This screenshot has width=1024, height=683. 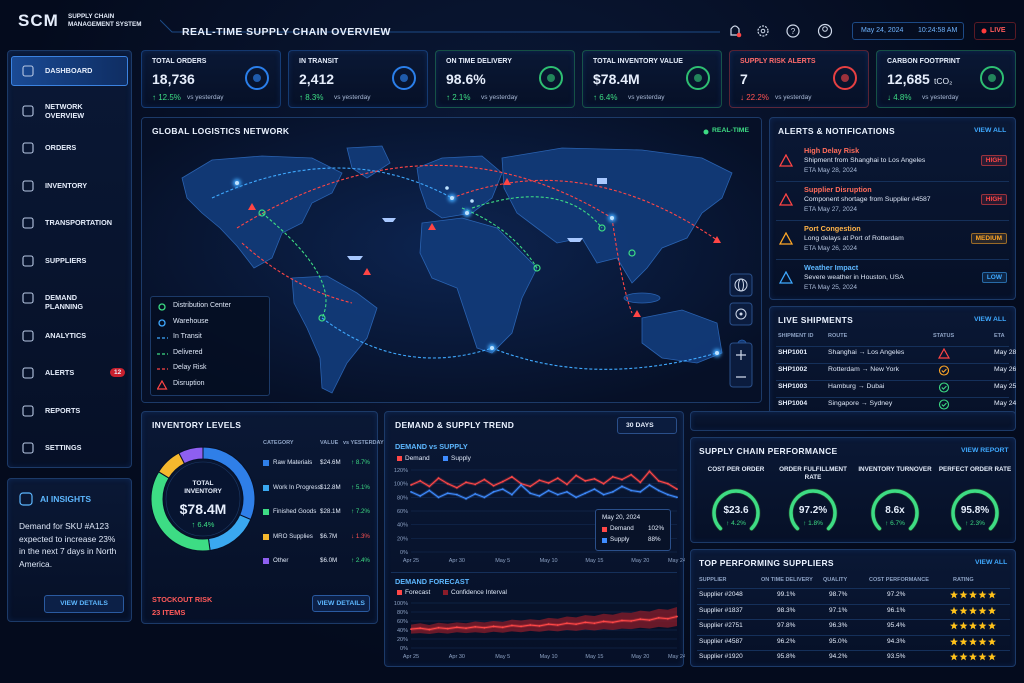 What do you see at coordinates (998, 30) in the screenshot?
I see `live-text: LIVE` at bounding box center [998, 30].